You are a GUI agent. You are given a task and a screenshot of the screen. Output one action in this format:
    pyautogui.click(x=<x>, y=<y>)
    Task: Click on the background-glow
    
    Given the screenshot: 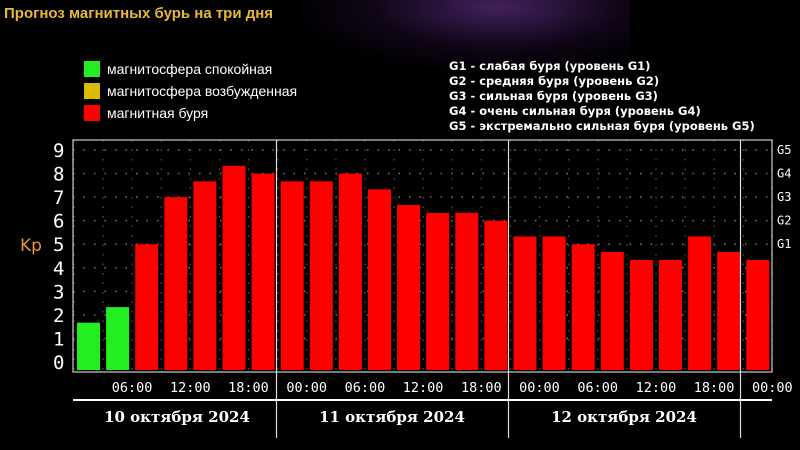 What is the action you would take?
    pyautogui.click(x=465, y=35)
    